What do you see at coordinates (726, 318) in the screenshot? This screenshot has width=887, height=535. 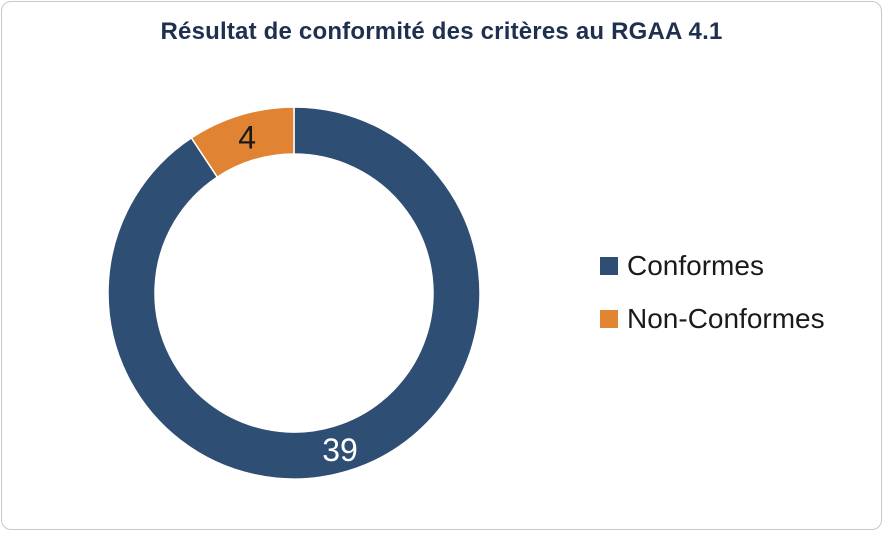 I see `legend-label-non-conformes: Non-Conformes` at bounding box center [726, 318].